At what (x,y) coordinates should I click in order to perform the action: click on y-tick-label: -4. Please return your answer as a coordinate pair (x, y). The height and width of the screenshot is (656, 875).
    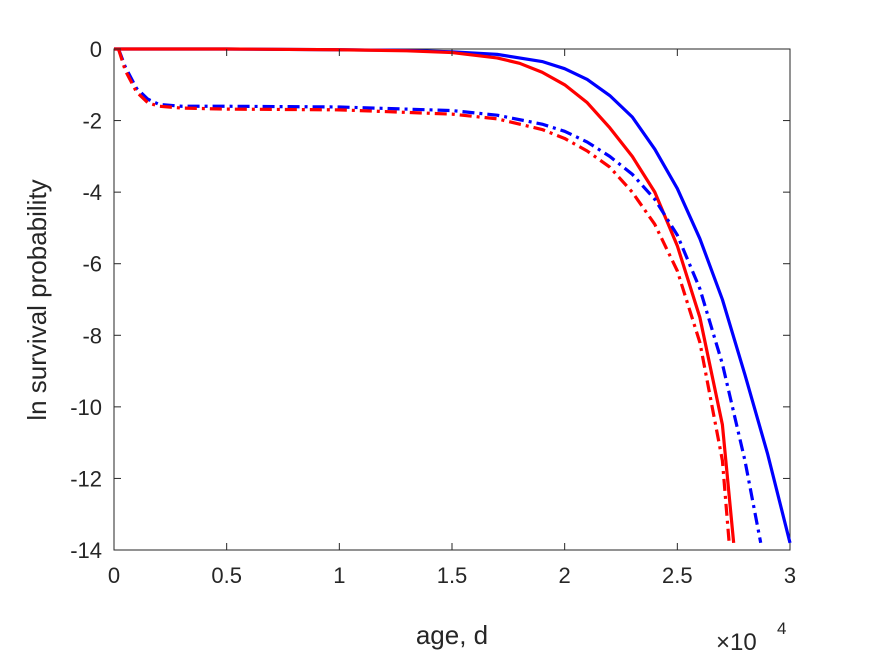
    Looking at the image, I should click on (92, 192).